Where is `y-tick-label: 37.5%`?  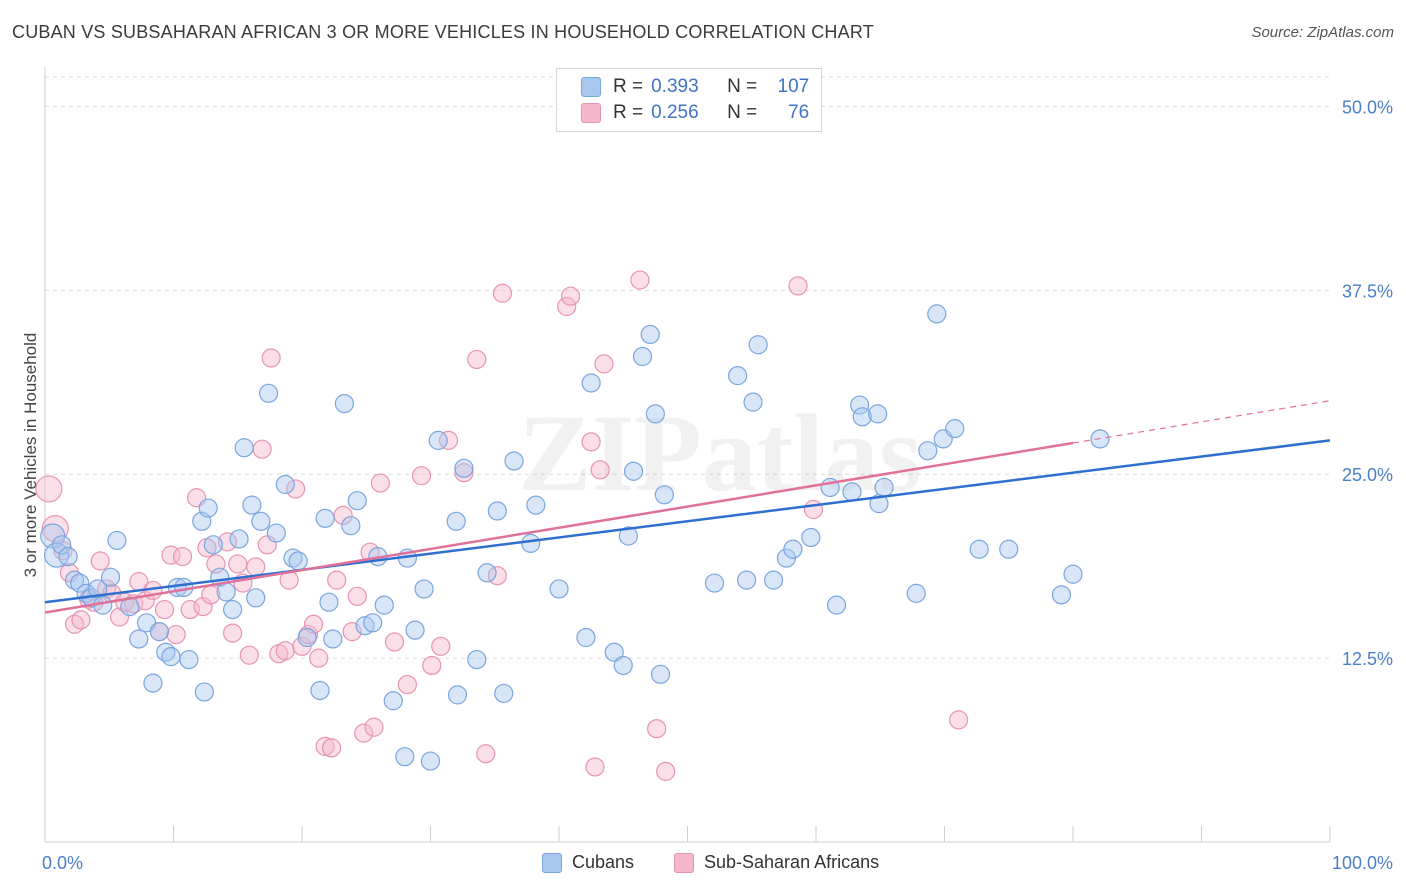 y-tick-label: 37.5% is located at coordinates (1367, 291).